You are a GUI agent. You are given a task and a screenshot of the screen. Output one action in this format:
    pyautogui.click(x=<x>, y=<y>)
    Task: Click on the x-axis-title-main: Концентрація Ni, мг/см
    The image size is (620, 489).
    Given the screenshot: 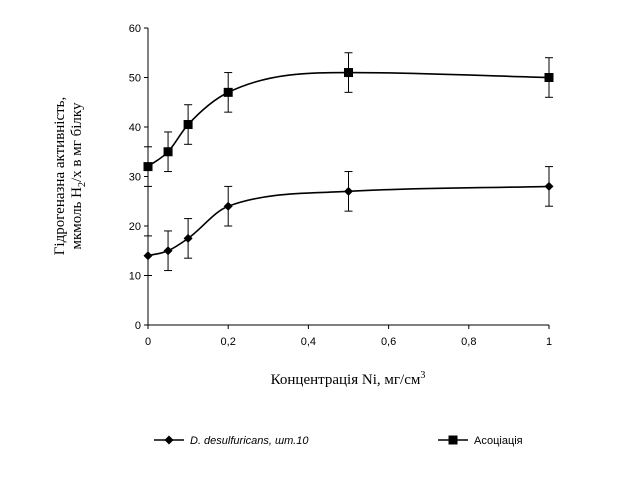 What is the action you would take?
    pyautogui.click(x=346, y=380)
    